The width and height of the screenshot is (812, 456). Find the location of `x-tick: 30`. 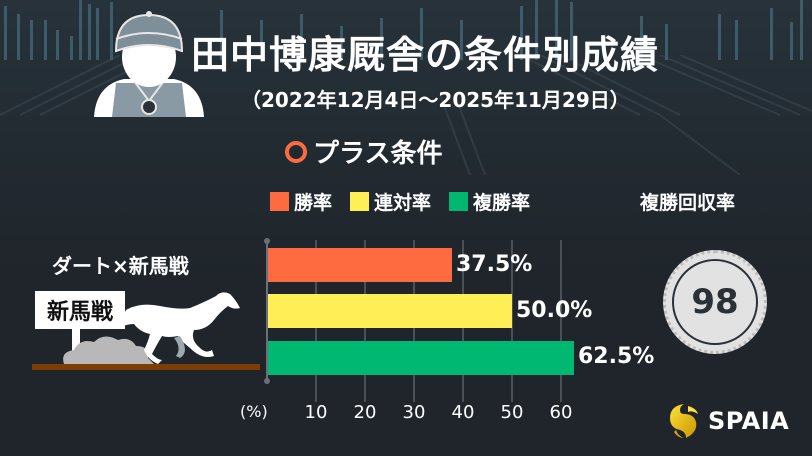

x-tick: 30 is located at coordinates (414, 412).